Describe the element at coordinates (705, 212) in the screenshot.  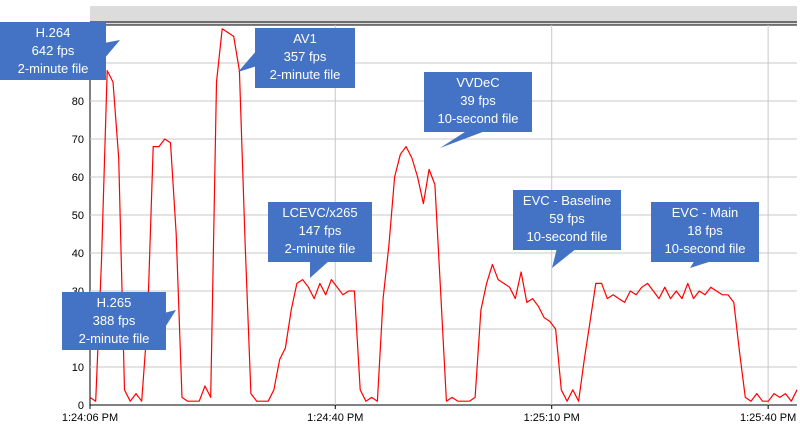
I see `callout-text: EVC - Main` at that location.